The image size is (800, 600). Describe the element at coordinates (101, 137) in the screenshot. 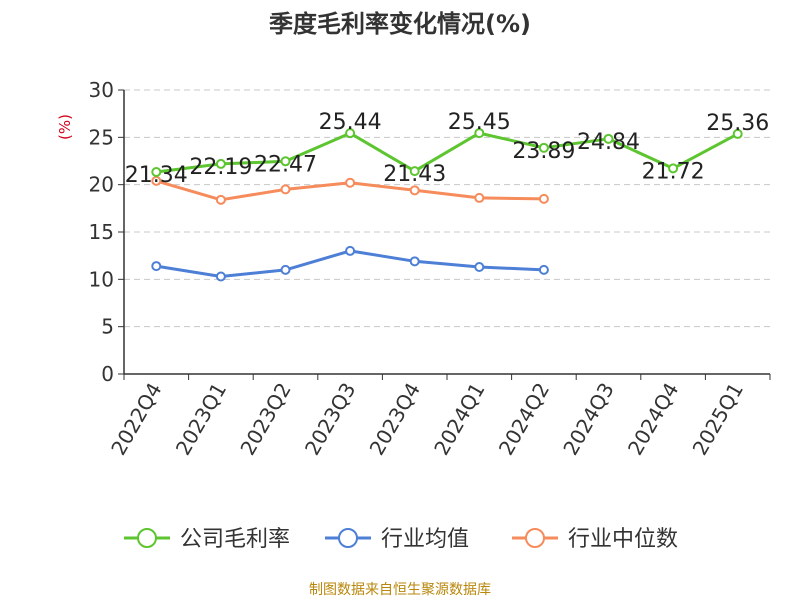

I see `y-tick-label: 25` at that location.